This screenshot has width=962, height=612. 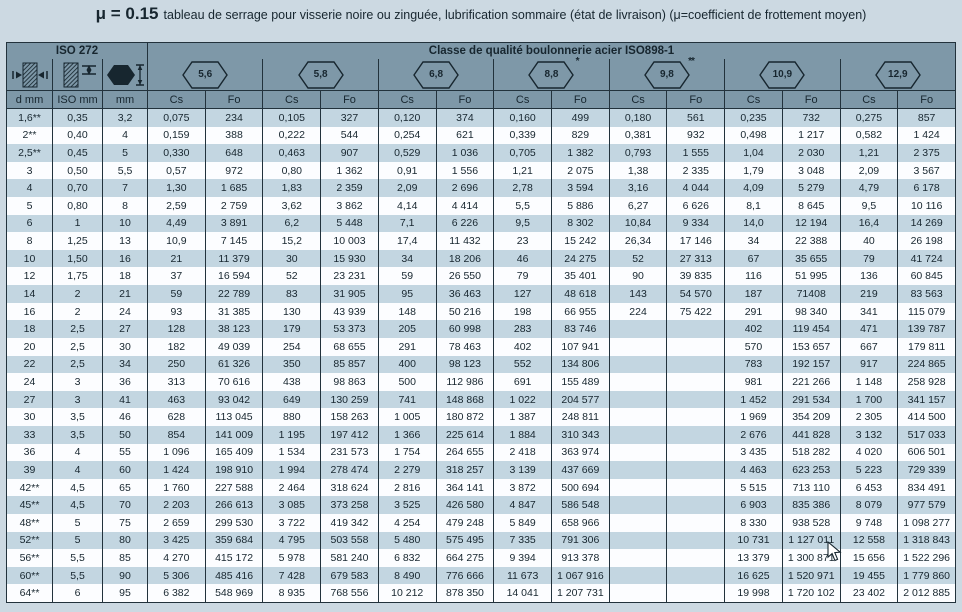 I want to click on cell: 6 453, so click(x=868, y=487).